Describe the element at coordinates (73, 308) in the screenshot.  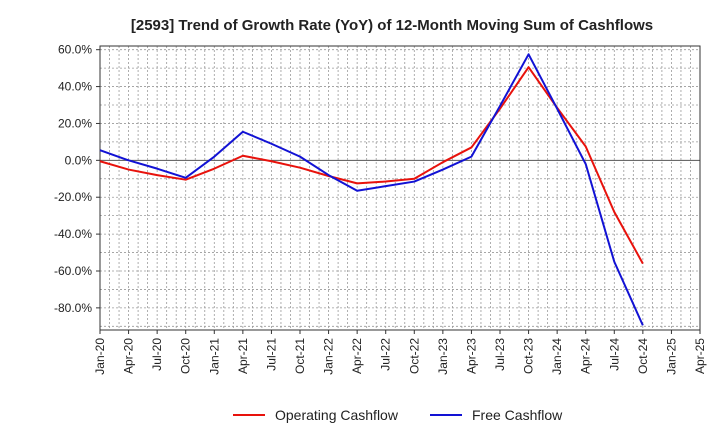
I see `y-tick-label: -80.0%` at that location.